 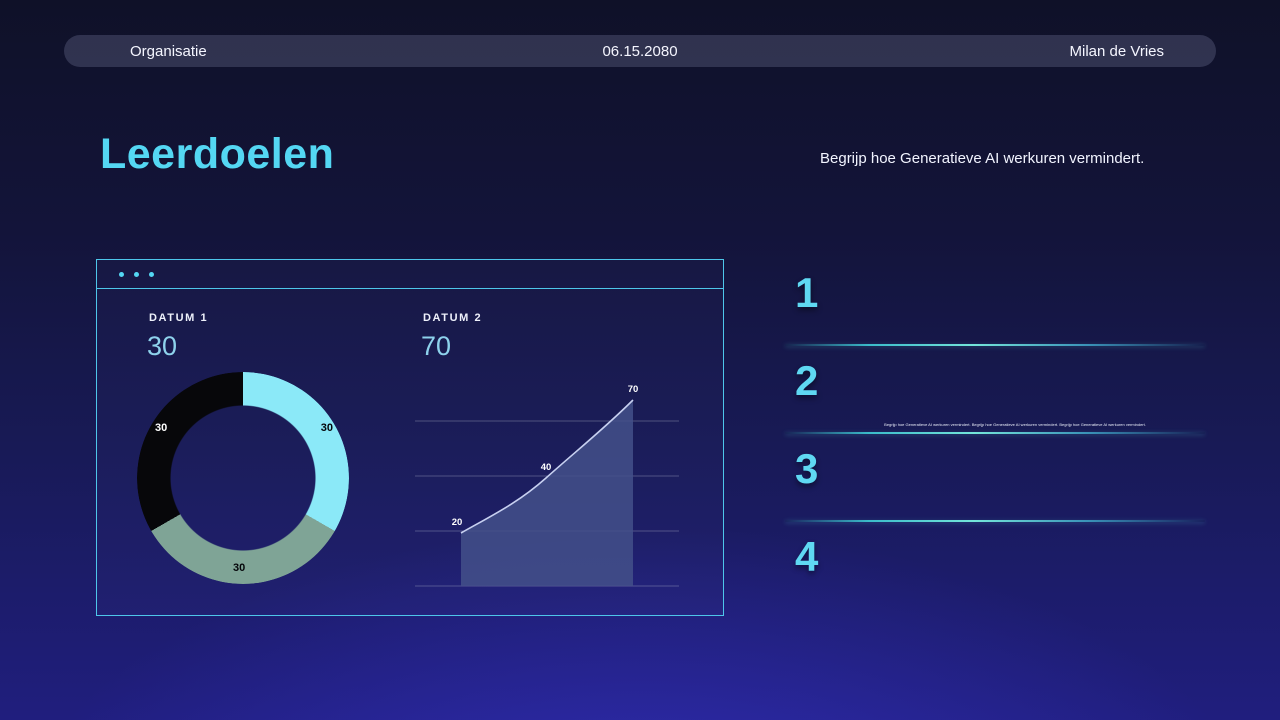 I want to click on list-item: 1, so click(x=995, y=316).